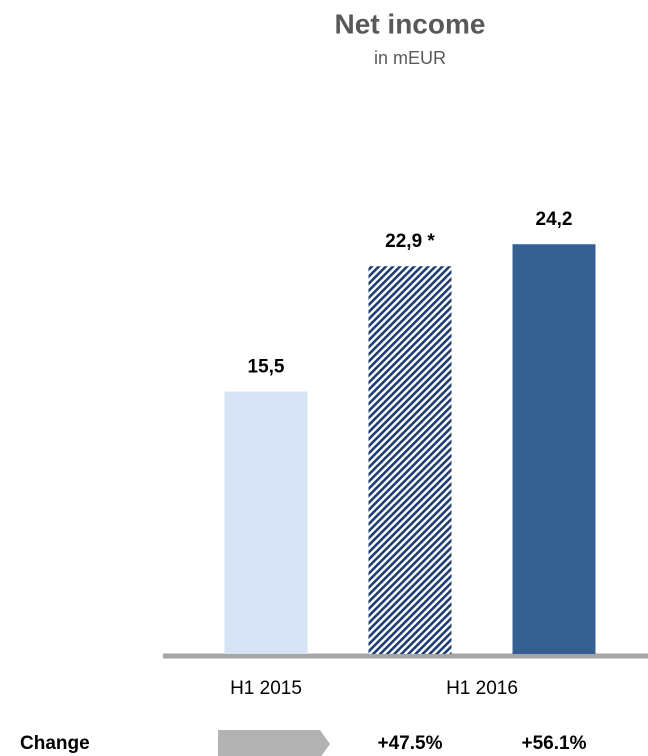  Describe the element at coordinates (410, 743) in the screenshot. I see `change-value: +47.5%` at that location.